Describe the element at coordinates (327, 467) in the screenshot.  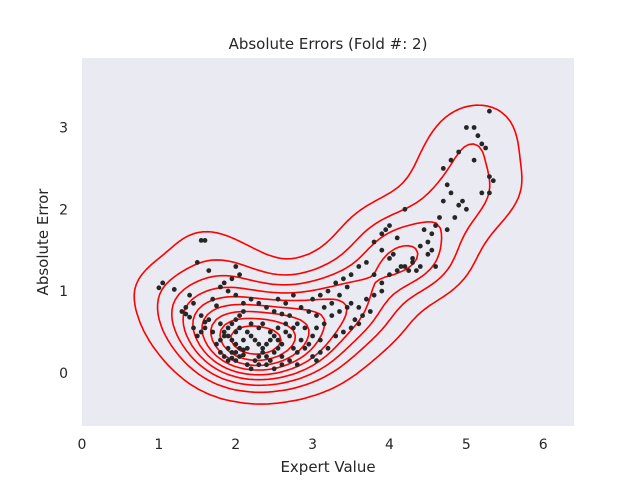
I see `x-axis-label: Expert Value` at that location.